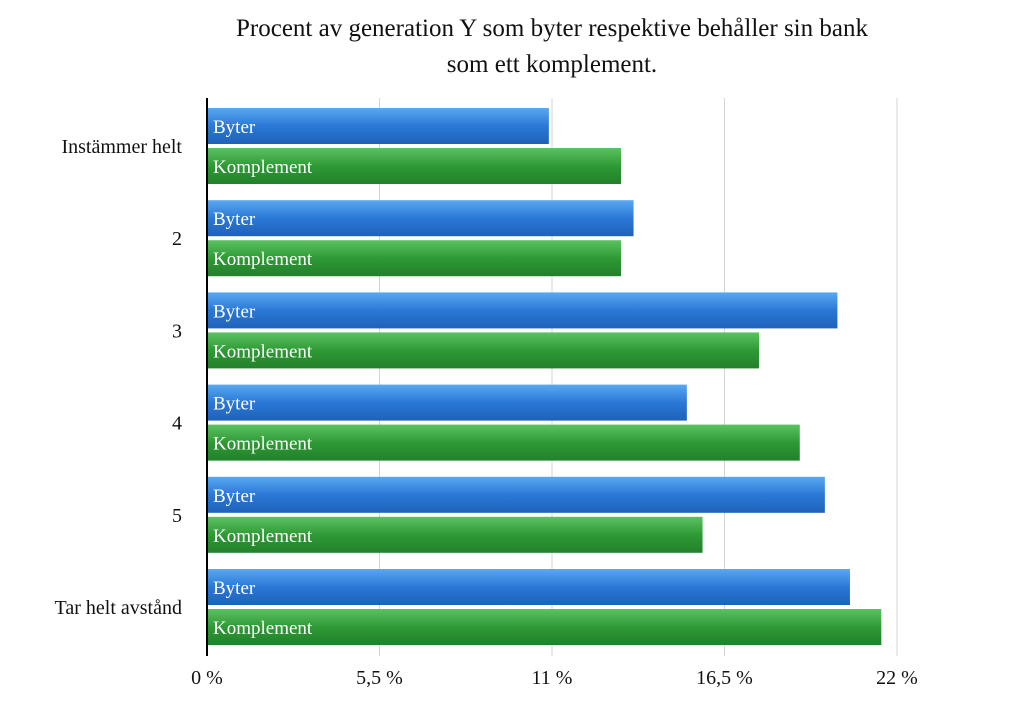  What do you see at coordinates (121, 147) in the screenshot?
I see `category-label: Instämmer helt` at bounding box center [121, 147].